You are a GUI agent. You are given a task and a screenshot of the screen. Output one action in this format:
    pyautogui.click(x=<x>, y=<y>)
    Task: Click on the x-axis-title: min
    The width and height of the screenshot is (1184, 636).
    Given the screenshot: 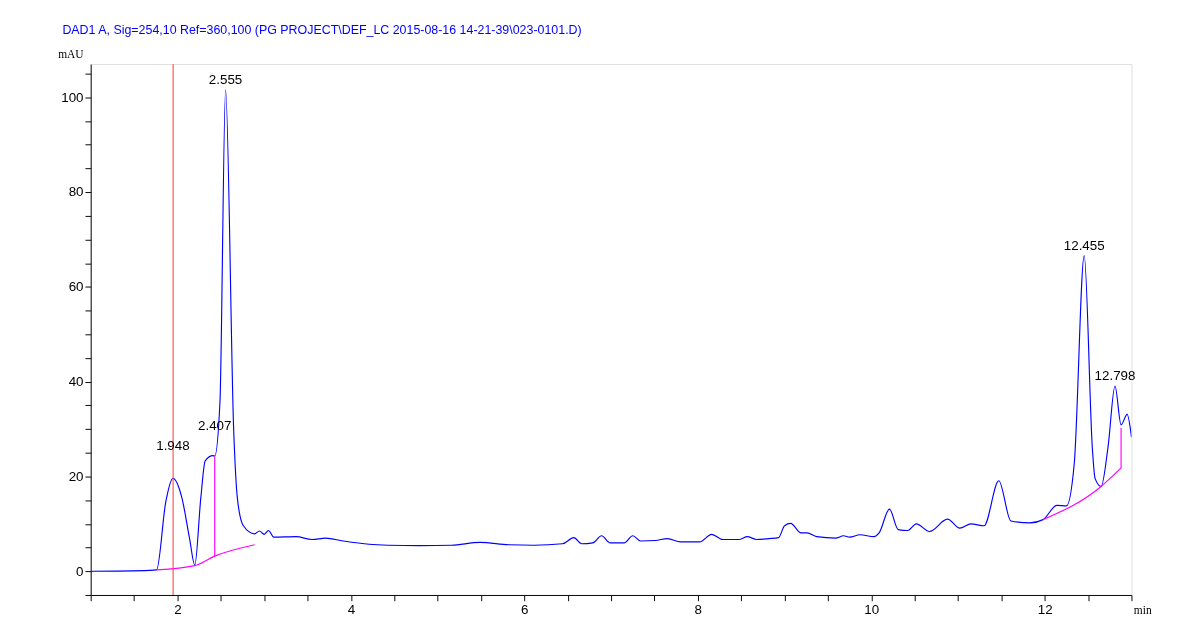 What is the action you would take?
    pyautogui.click(x=1142, y=609)
    